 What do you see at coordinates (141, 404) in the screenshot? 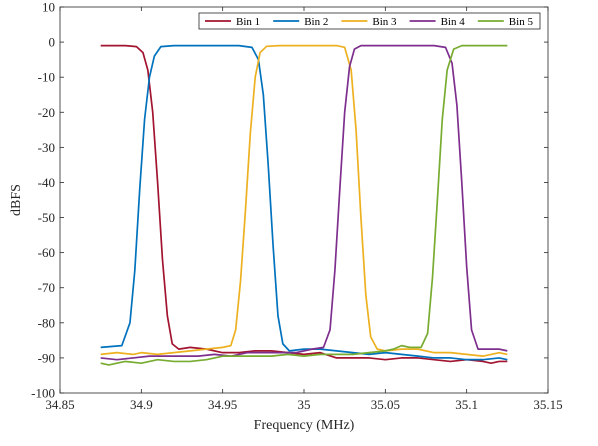
I see `x-tick-label: 34.9` at bounding box center [141, 404].